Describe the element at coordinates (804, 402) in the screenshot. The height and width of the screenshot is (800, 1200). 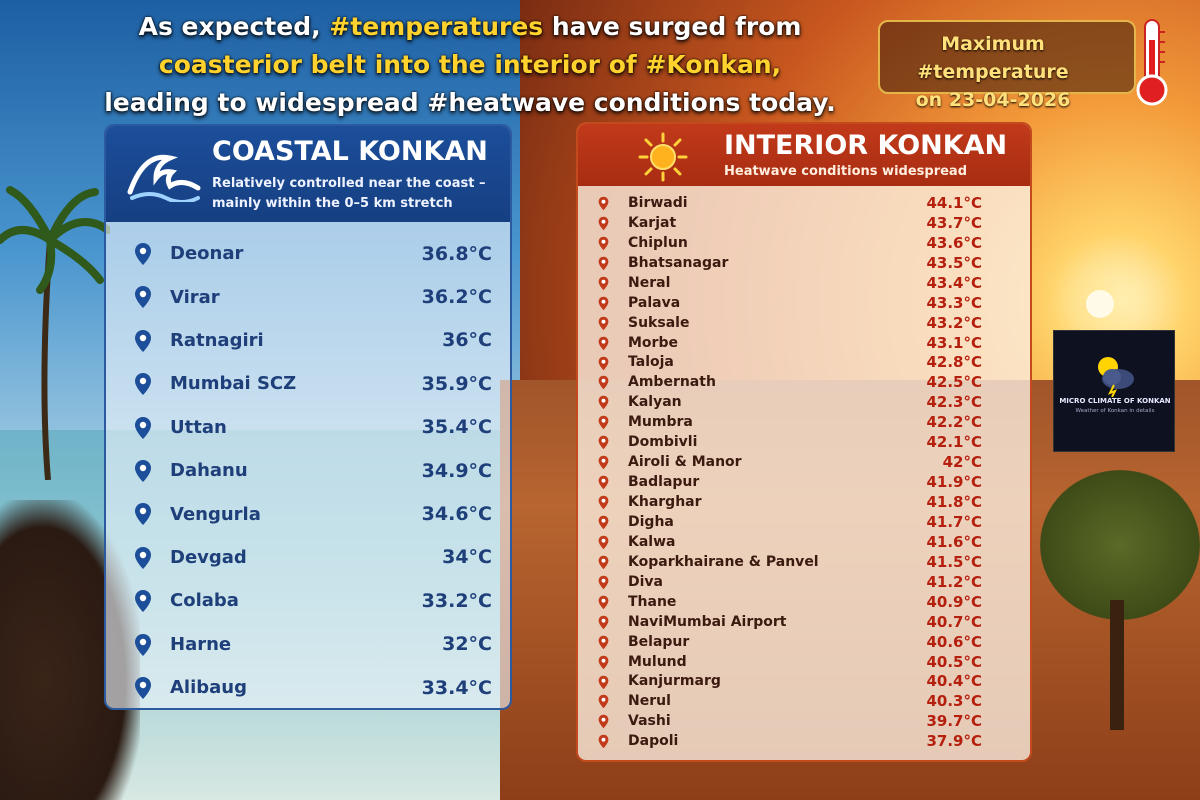
I see `list-item: Kalyan 42.3°C` at that location.